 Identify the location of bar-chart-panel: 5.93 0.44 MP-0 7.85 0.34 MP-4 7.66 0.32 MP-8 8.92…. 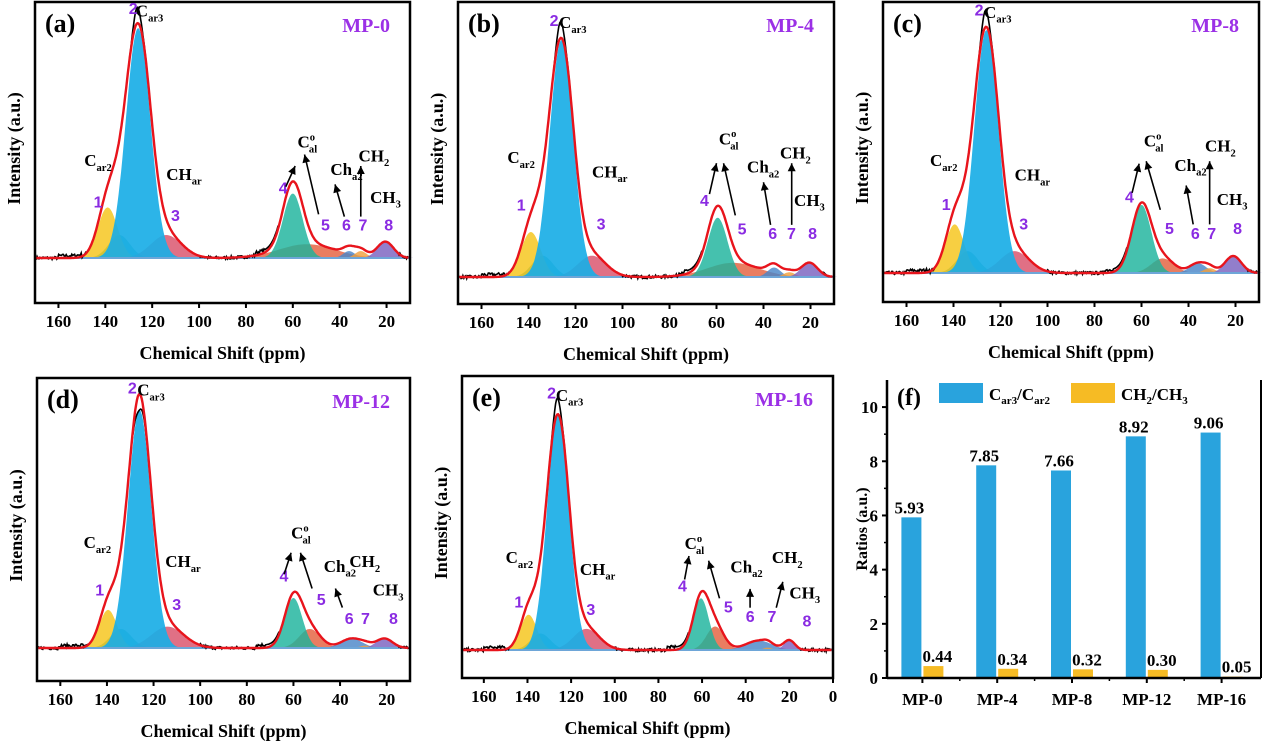
(1058, 544).